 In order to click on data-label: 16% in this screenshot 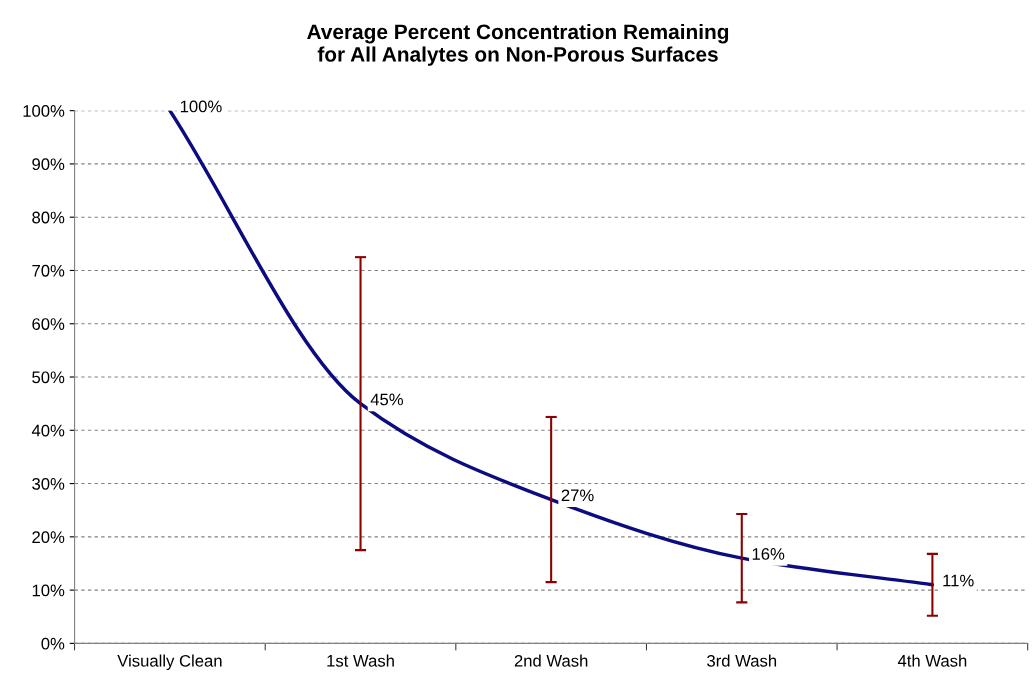, I will do `click(768, 554)`.